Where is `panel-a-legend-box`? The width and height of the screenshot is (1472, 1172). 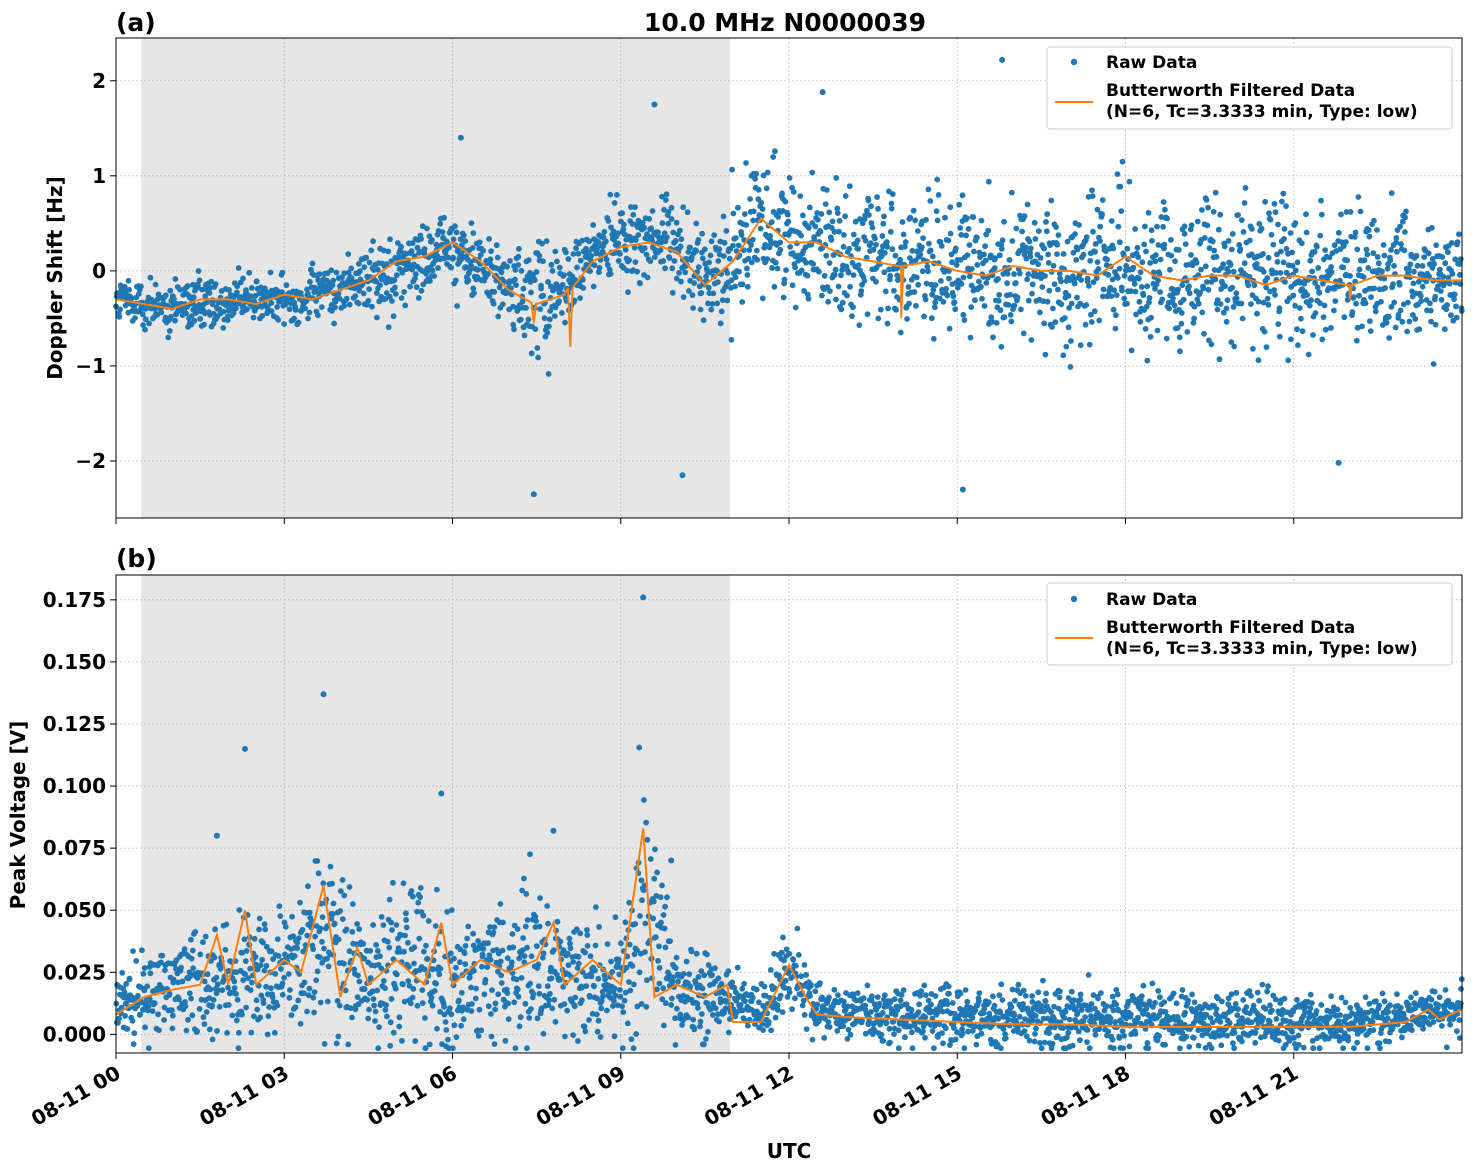
panel-a-legend-box is located at coordinates (1249, 88).